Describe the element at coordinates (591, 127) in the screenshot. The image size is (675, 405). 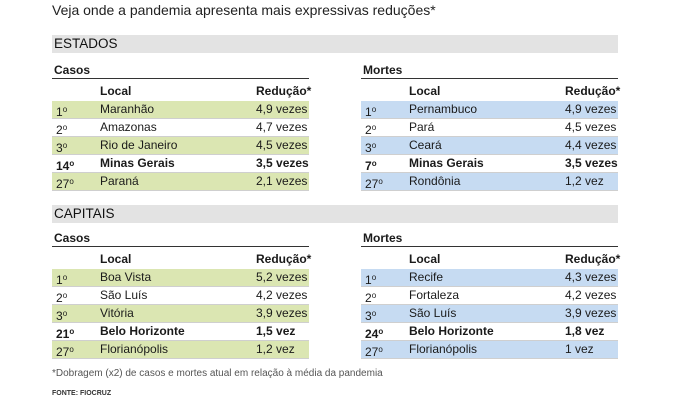
I see `row-reducao: 4,5 vezes` at that location.